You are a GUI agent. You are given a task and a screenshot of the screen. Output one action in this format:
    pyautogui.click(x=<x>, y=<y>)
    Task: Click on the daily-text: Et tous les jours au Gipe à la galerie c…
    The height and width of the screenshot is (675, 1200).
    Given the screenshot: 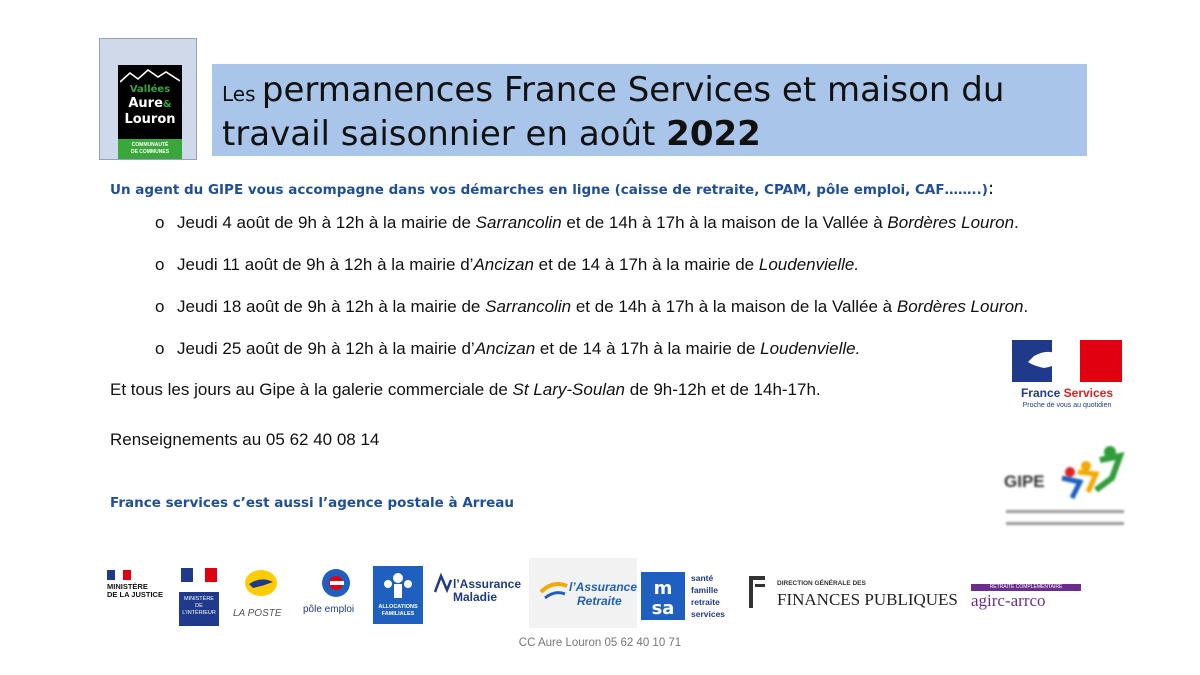 What is the action you would take?
    pyautogui.click(x=311, y=389)
    